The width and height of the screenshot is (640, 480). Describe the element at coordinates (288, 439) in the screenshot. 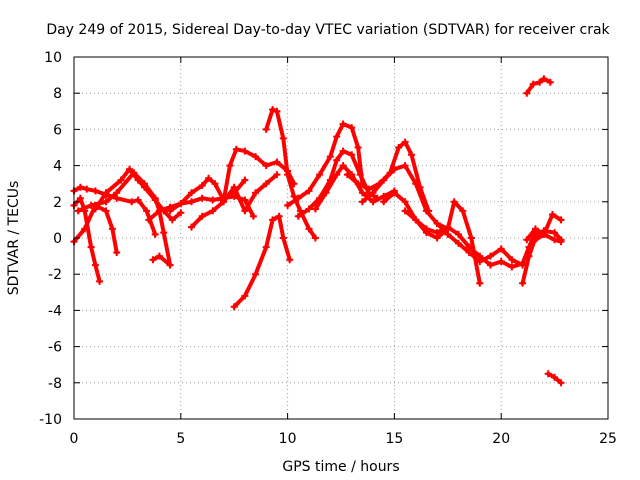

I see `x-tick-label: 10` at that location.